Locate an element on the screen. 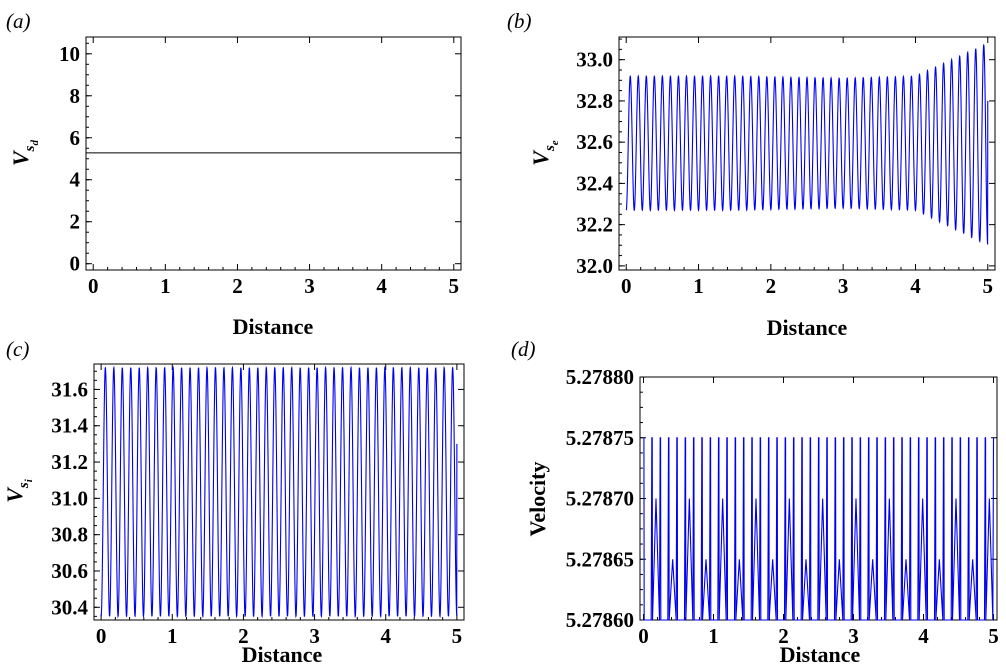  x-axis-title-b: Distance is located at coordinates (807, 327).